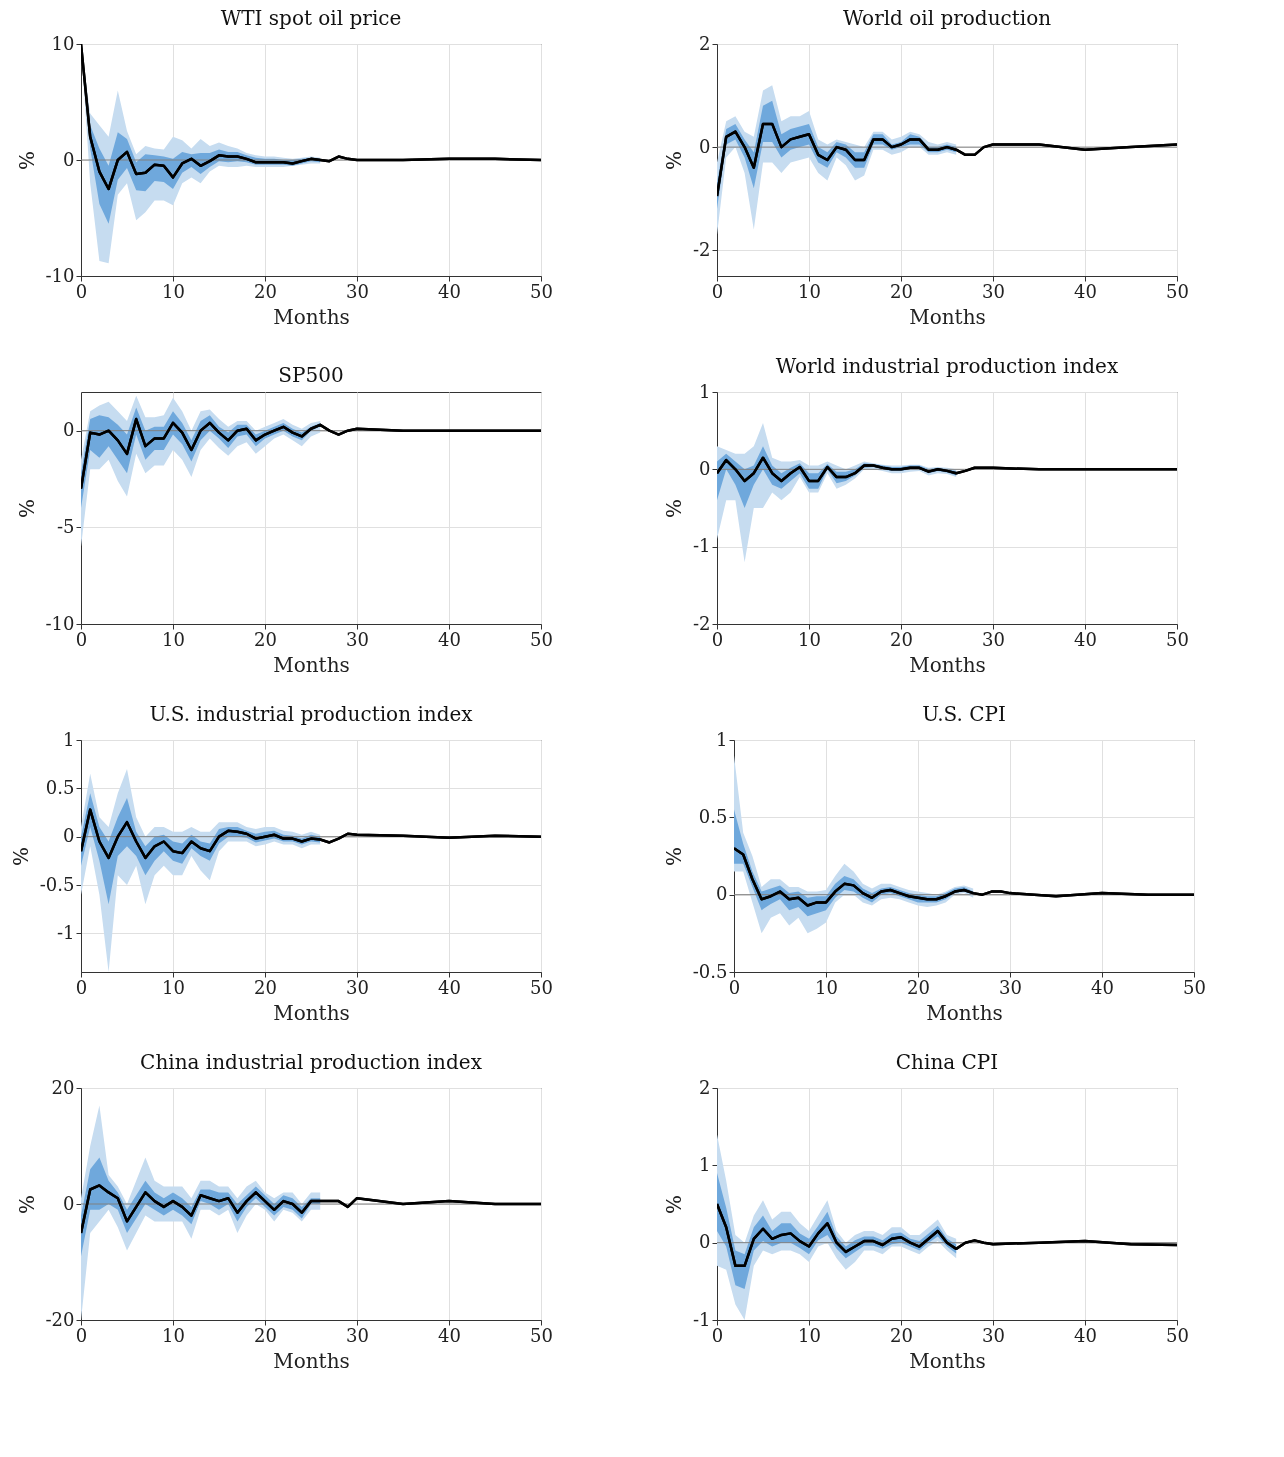 The width and height of the screenshot is (1284, 1457). Describe the element at coordinates (947, 366) in the screenshot. I see `chart-title: World industrial production index` at that location.